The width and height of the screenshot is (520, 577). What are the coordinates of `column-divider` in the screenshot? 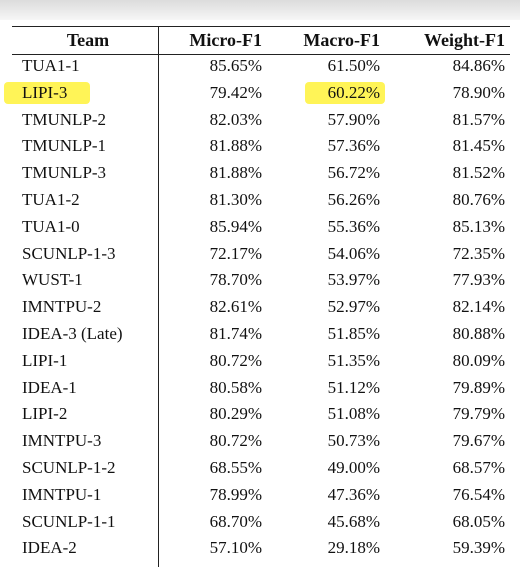 It's located at (158, 297).